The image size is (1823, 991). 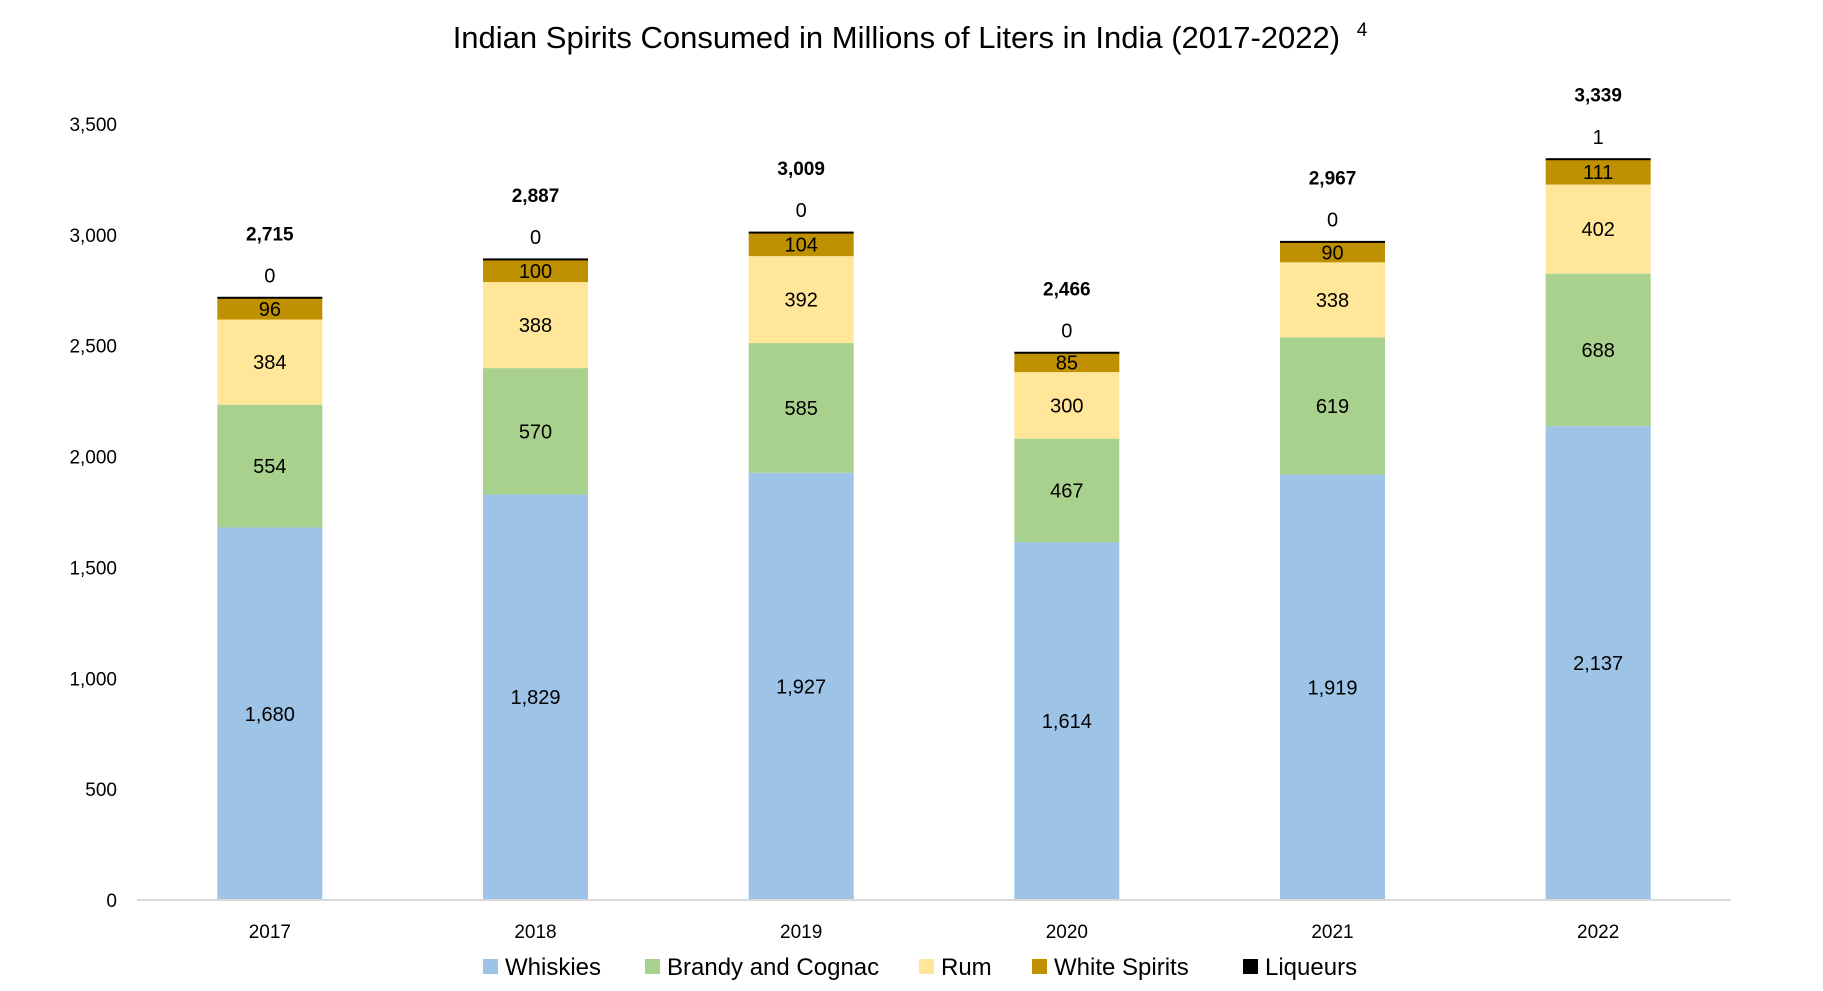 I want to click on data-label: 384, so click(x=269, y=363).